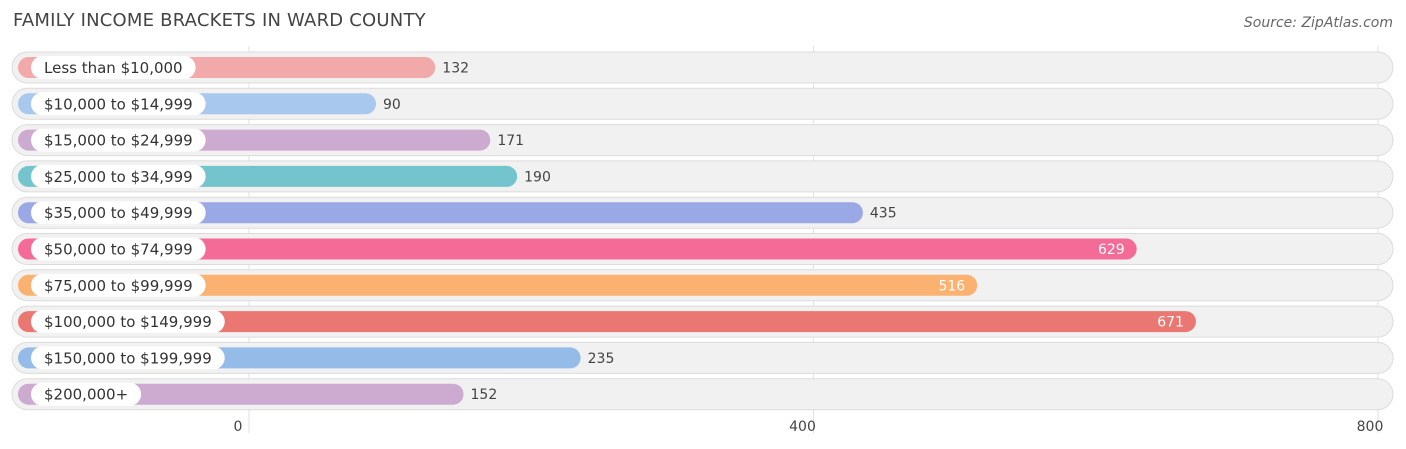  I want to click on x-tick-label: 800, so click(1370, 427).